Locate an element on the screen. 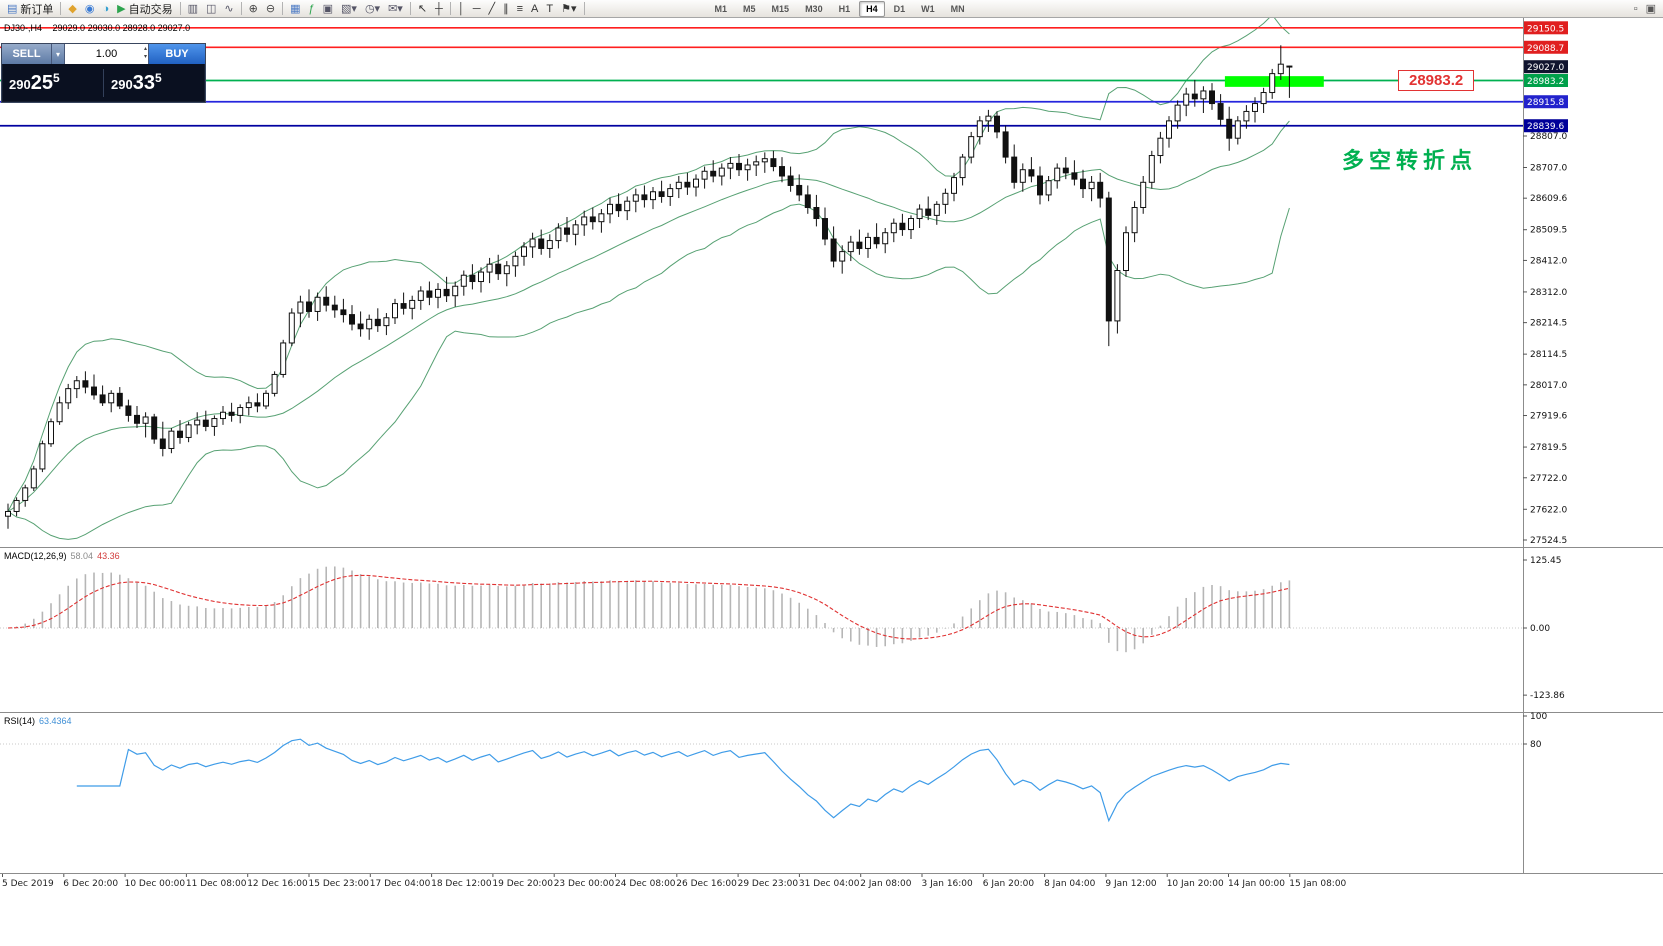 Image resolution: width=1663 pixels, height=946 pixels. fibonacci-tool: ≡ is located at coordinates (520, 9).